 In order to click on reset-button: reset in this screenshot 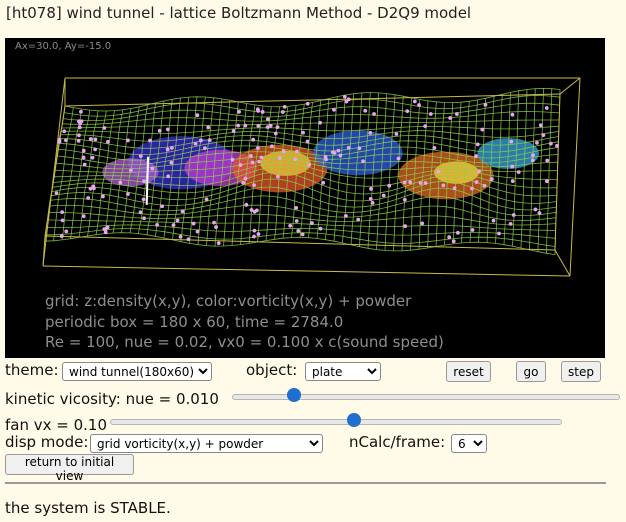, I will do `click(468, 371)`.